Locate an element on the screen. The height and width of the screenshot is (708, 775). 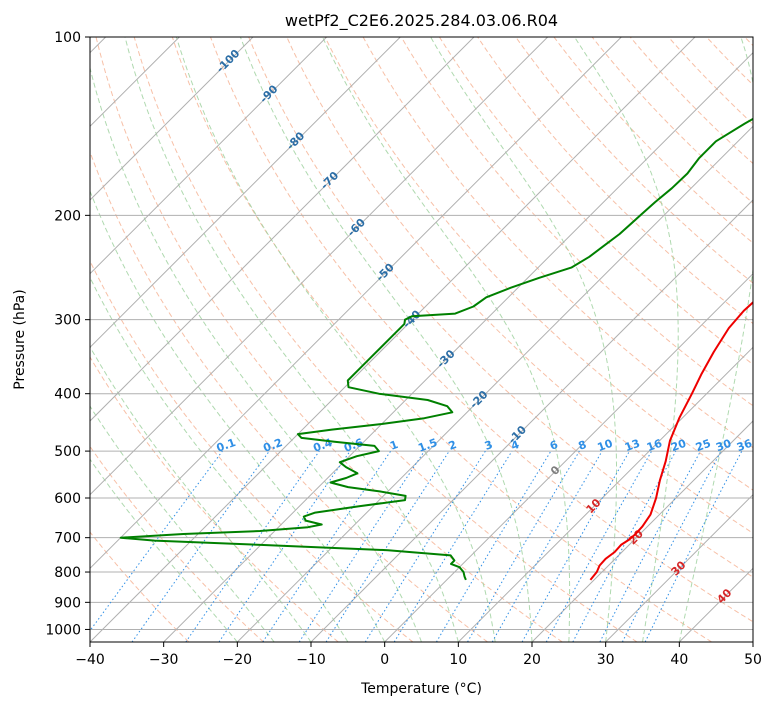
y-axis-ticks: 100 200 300 400 500 600 700 800 900 1000 is located at coordinates (67, 334).